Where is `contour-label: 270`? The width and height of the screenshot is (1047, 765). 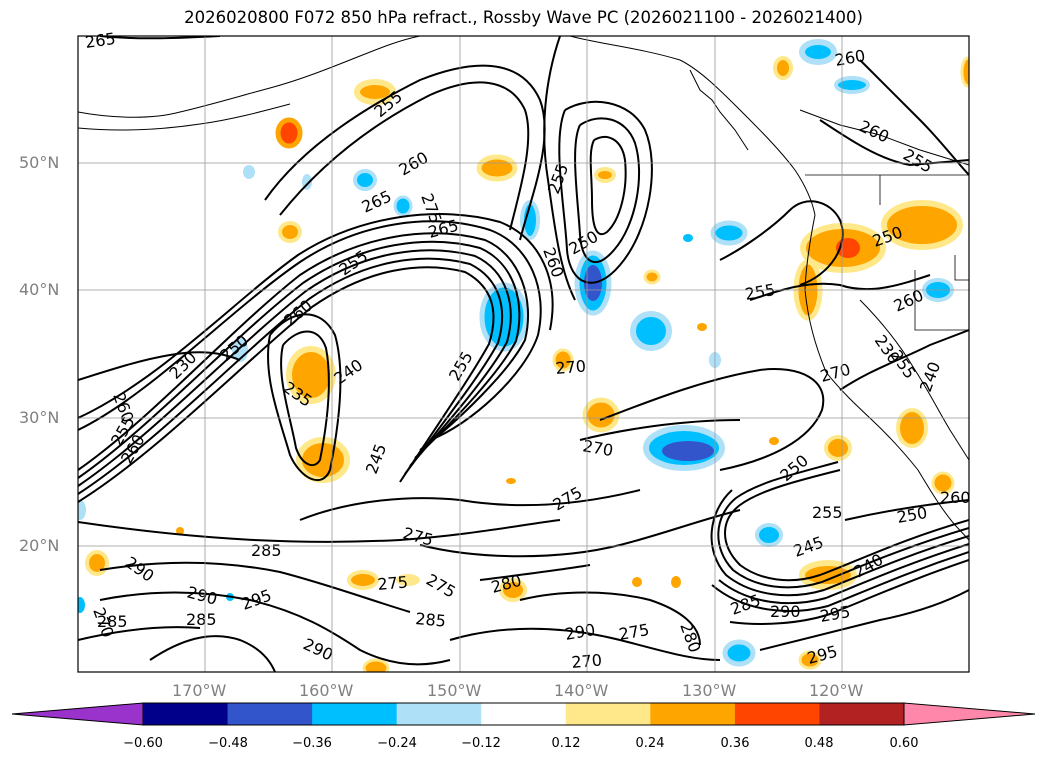
contour-label: 270 is located at coordinates (571, 367).